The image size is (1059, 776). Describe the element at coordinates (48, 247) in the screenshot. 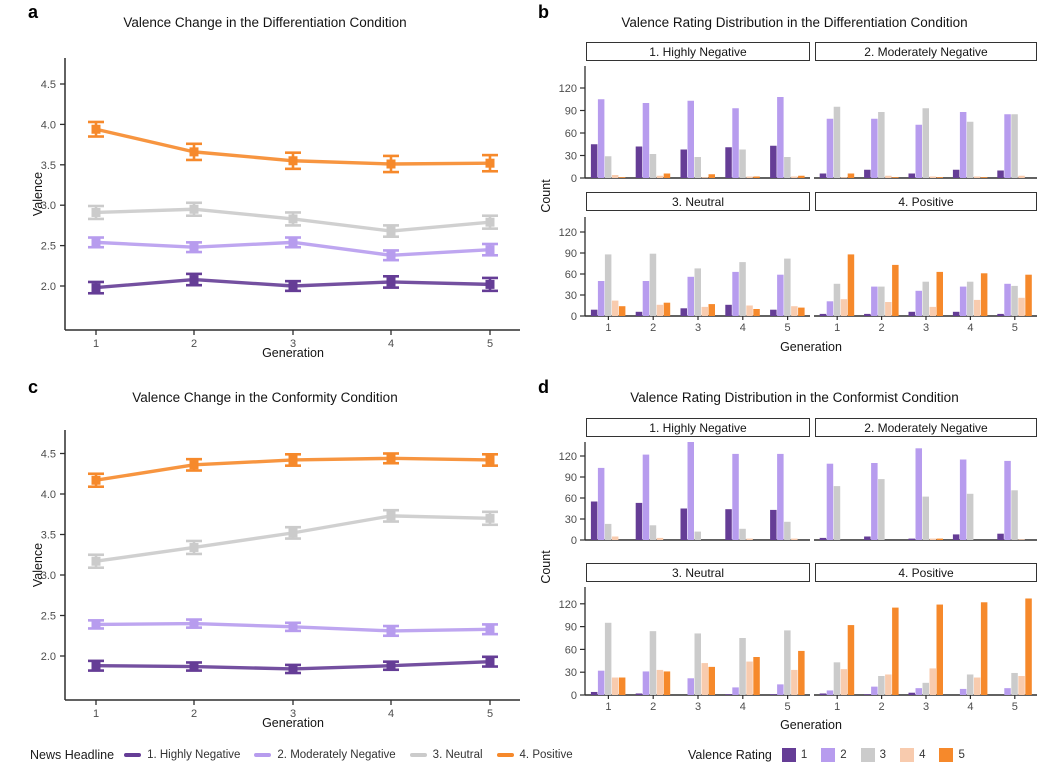

I see `tick-label: 2.5` at that location.